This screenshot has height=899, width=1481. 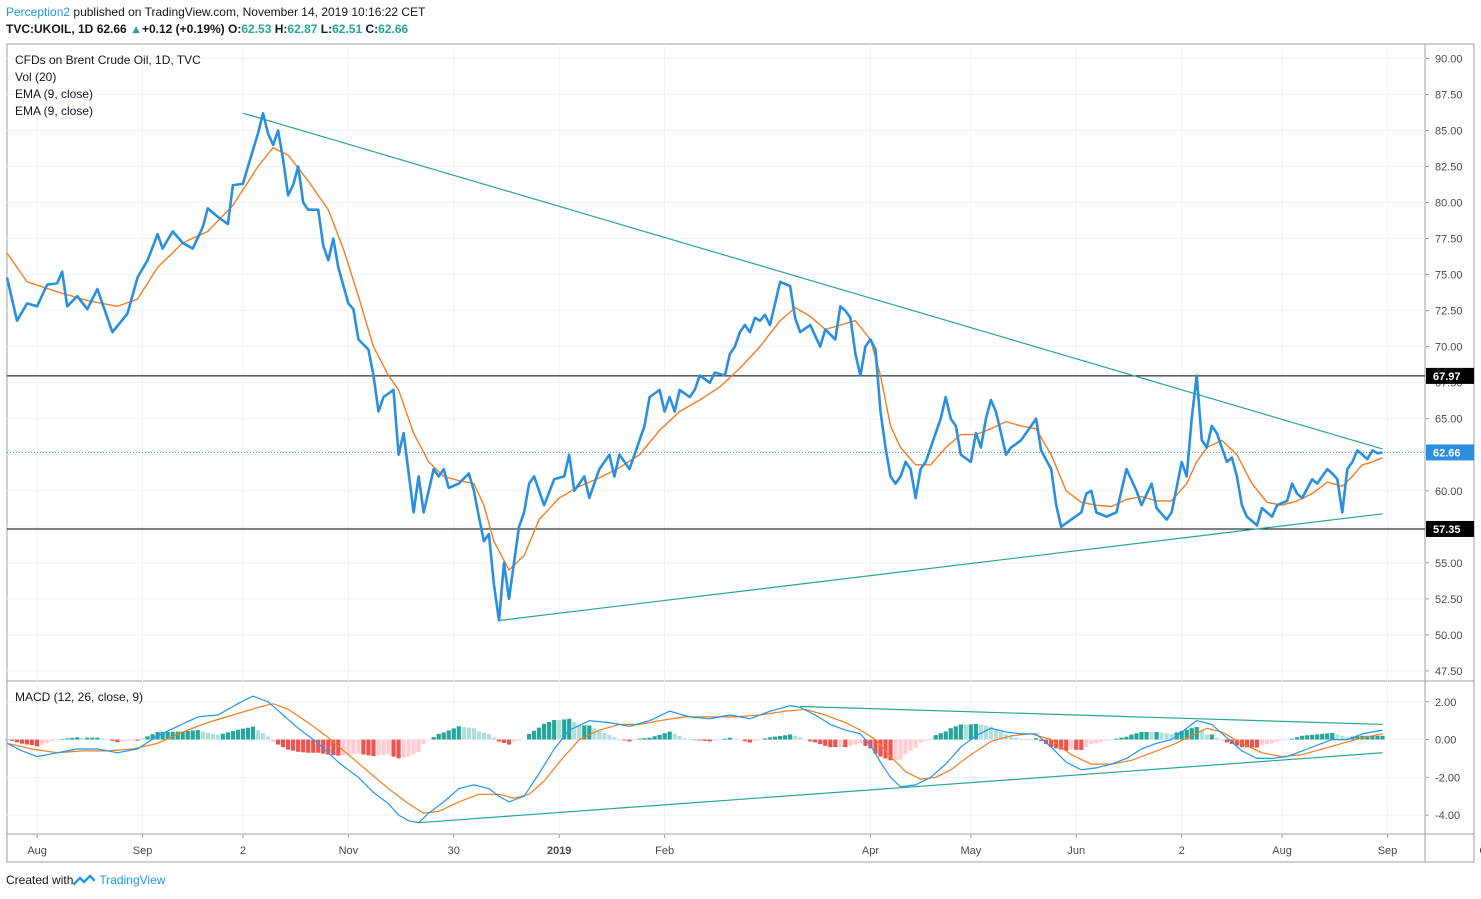 I want to click on tradingview-brand: TradingView, so click(x=132, y=880).